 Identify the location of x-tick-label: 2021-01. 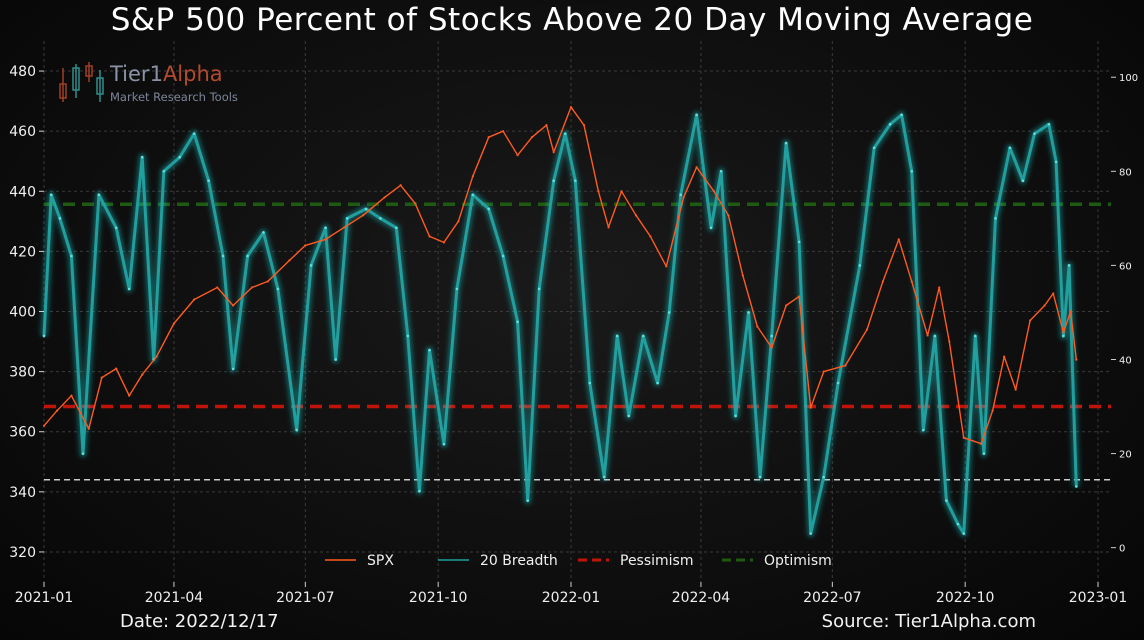
(44, 598).